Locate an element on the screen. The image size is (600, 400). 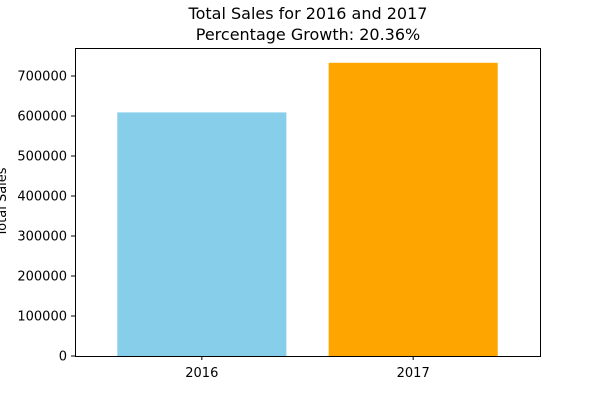
x-tick-label-2017: 2017 is located at coordinates (413, 373).